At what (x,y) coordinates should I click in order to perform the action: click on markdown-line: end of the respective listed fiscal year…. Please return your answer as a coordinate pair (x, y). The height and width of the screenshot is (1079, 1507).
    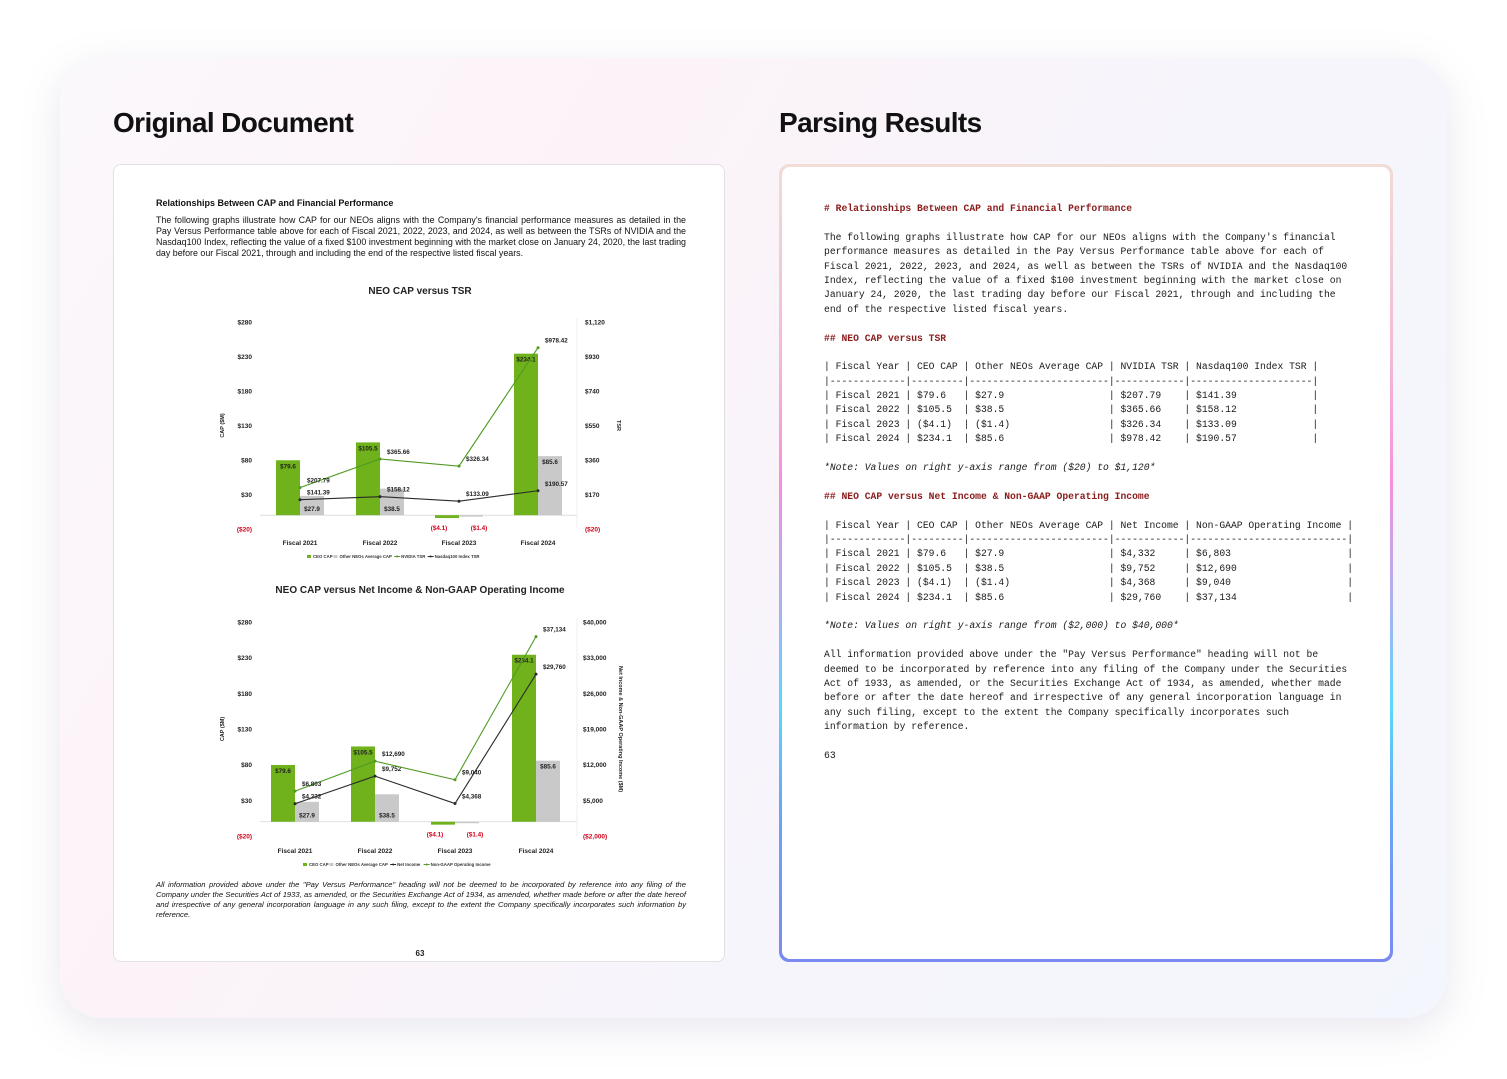
    Looking at the image, I should click on (946, 309).